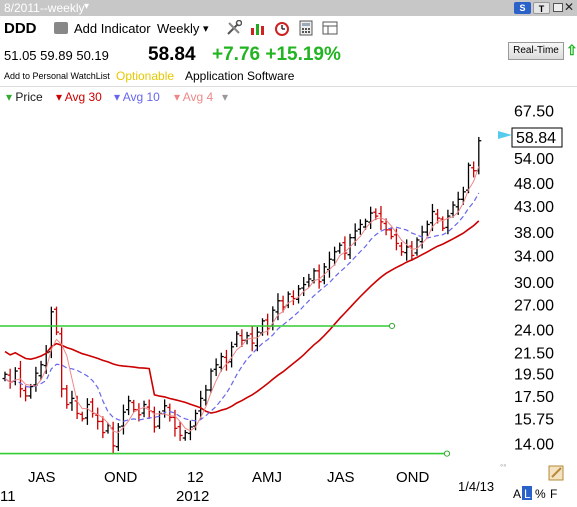 The height and width of the screenshot is (507, 577). Describe the element at coordinates (330, 28) in the screenshot. I see `layout-icon` at that location.